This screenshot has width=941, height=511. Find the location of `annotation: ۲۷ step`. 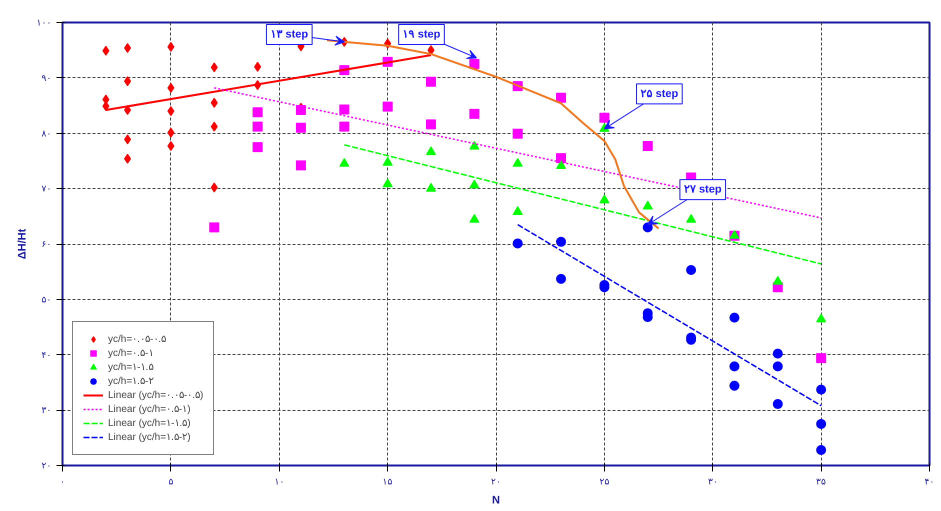

annotation: ۲۷ step is located at coordinates (703, 190).